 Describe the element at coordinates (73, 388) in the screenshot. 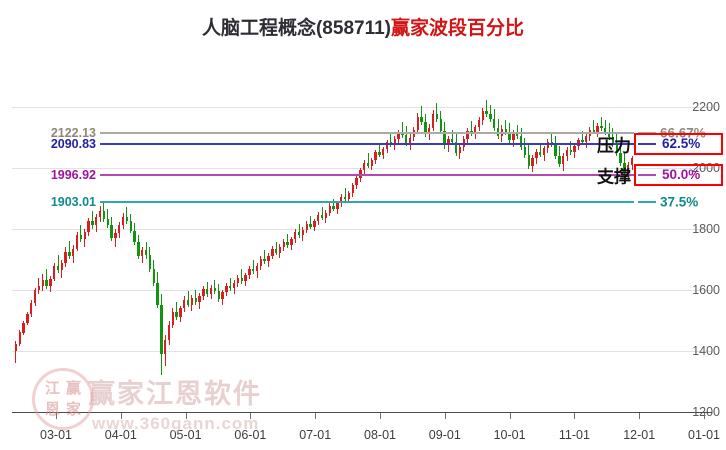

I see `seal-char-1: 赢` at that location.